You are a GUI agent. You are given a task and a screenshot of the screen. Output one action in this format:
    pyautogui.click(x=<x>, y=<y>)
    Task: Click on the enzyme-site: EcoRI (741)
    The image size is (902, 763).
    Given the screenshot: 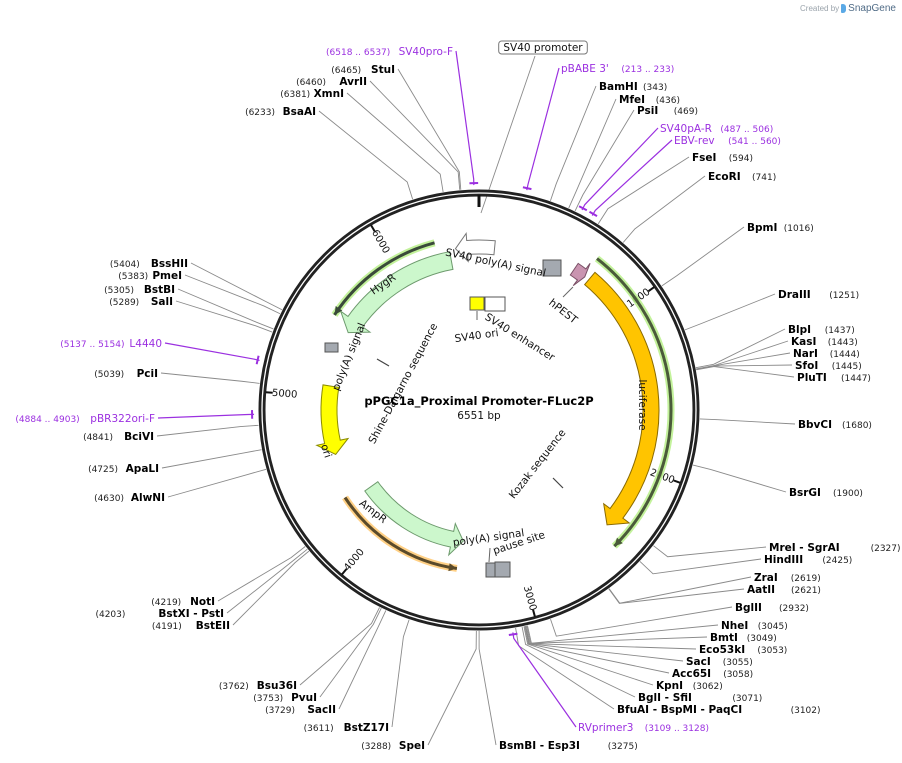 What is the action you would take?
    pyautogui.click(x=742, y=177)
    